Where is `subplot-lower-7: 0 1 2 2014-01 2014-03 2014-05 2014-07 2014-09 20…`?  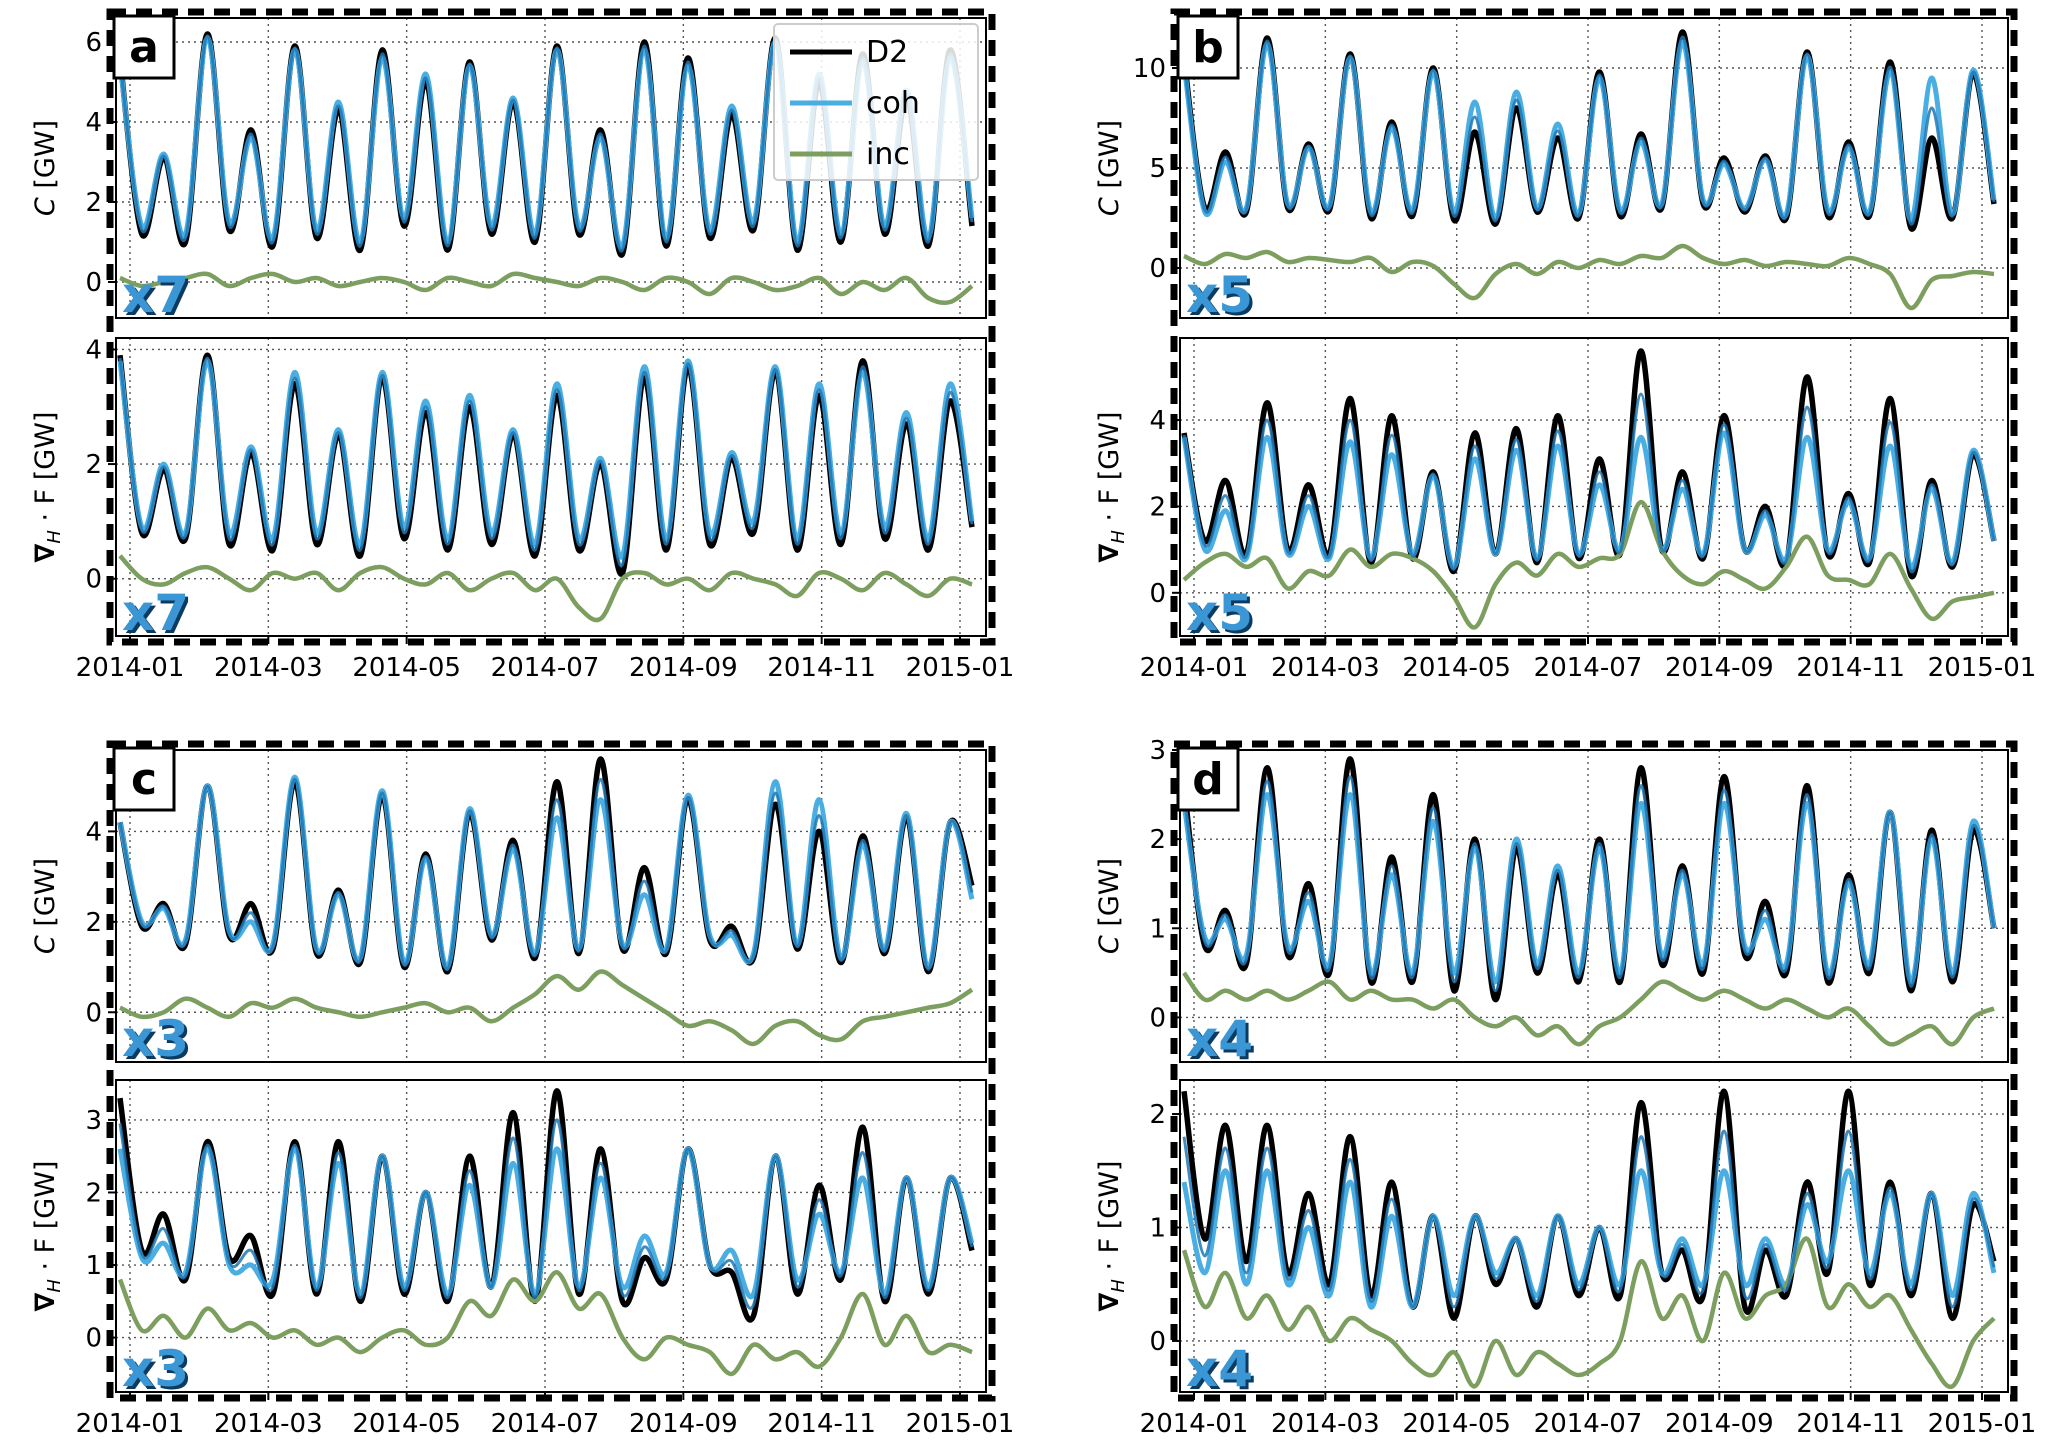 subplot-lower-7: 0 1 2 2014-01 2014-03 2014-05 2014-07 2014-09 20… is located at coordinates (1565, 1259).